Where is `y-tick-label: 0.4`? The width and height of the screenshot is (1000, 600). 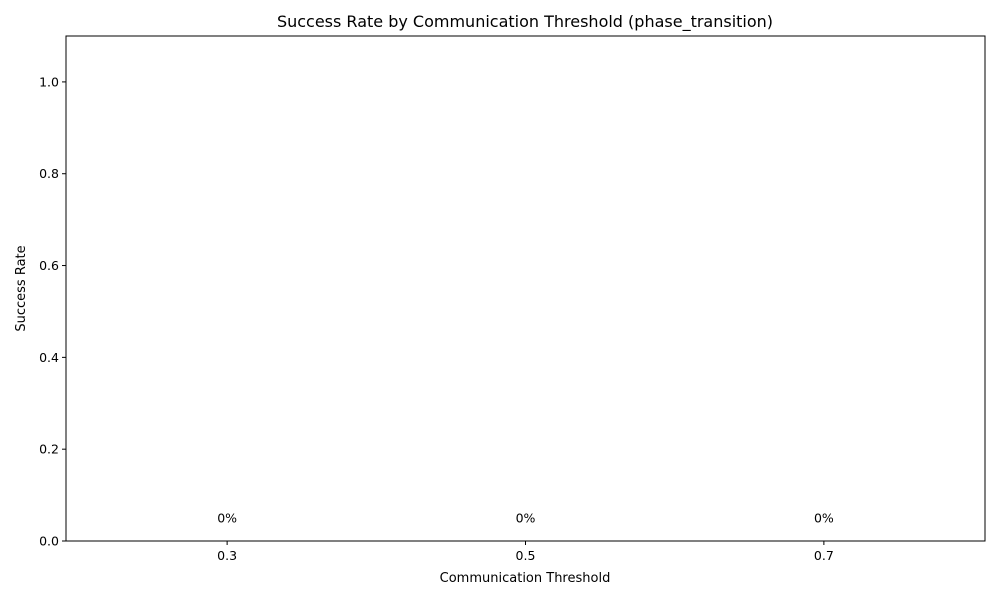
y-tick-label: 0.4 is located at coordinates (49, 357).